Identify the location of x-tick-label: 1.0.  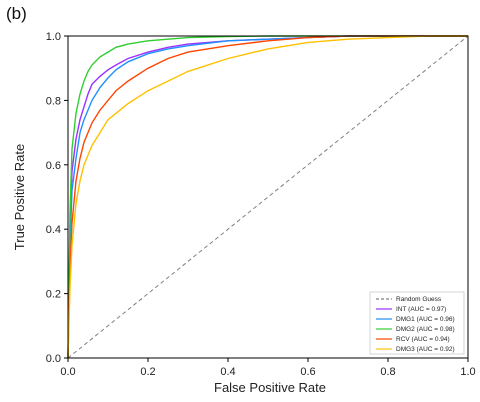
(467, 372).